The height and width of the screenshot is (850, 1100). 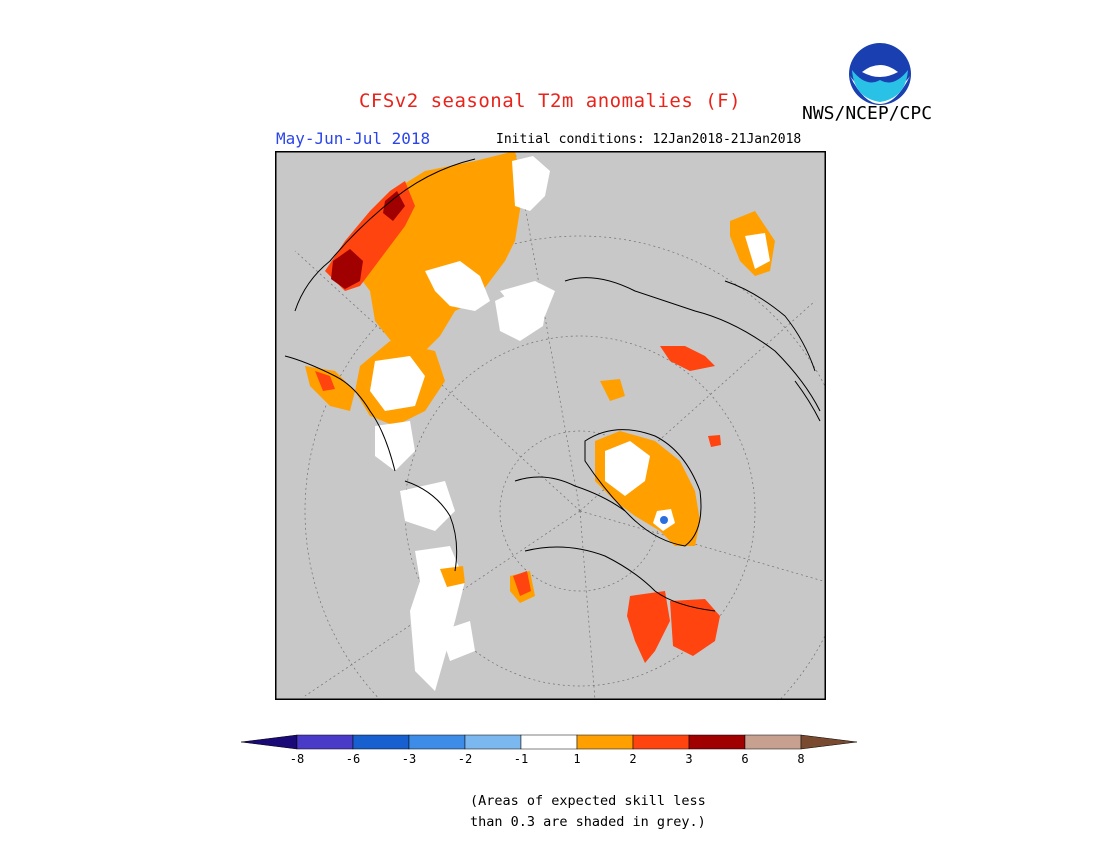 I want to click on patch-iberia-white, so click(x=457, y=641).